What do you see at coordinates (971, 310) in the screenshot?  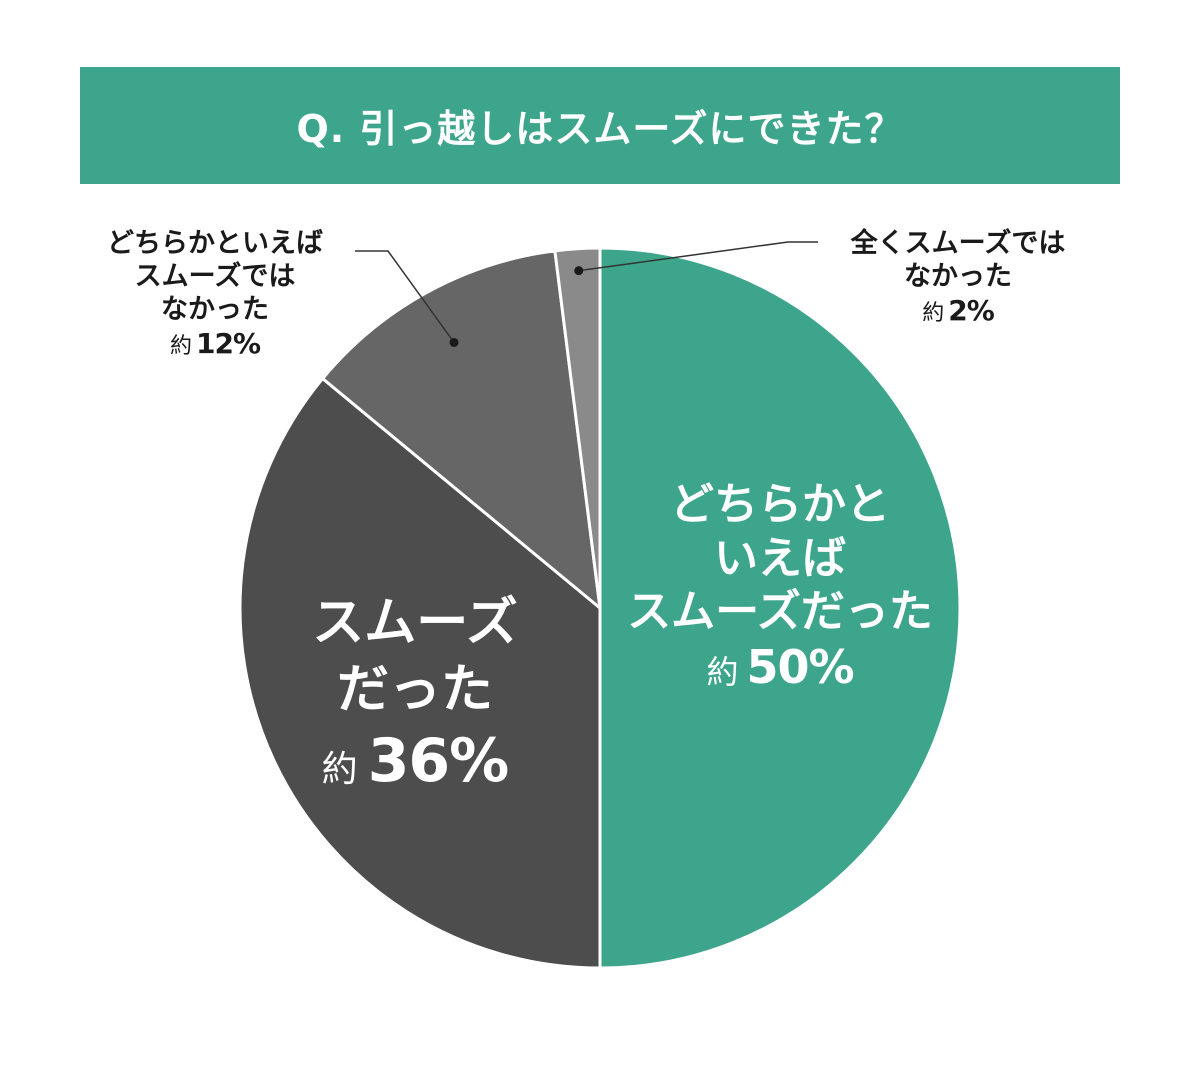 I see `slice-value: 2%` at bounding box center [971, 310].